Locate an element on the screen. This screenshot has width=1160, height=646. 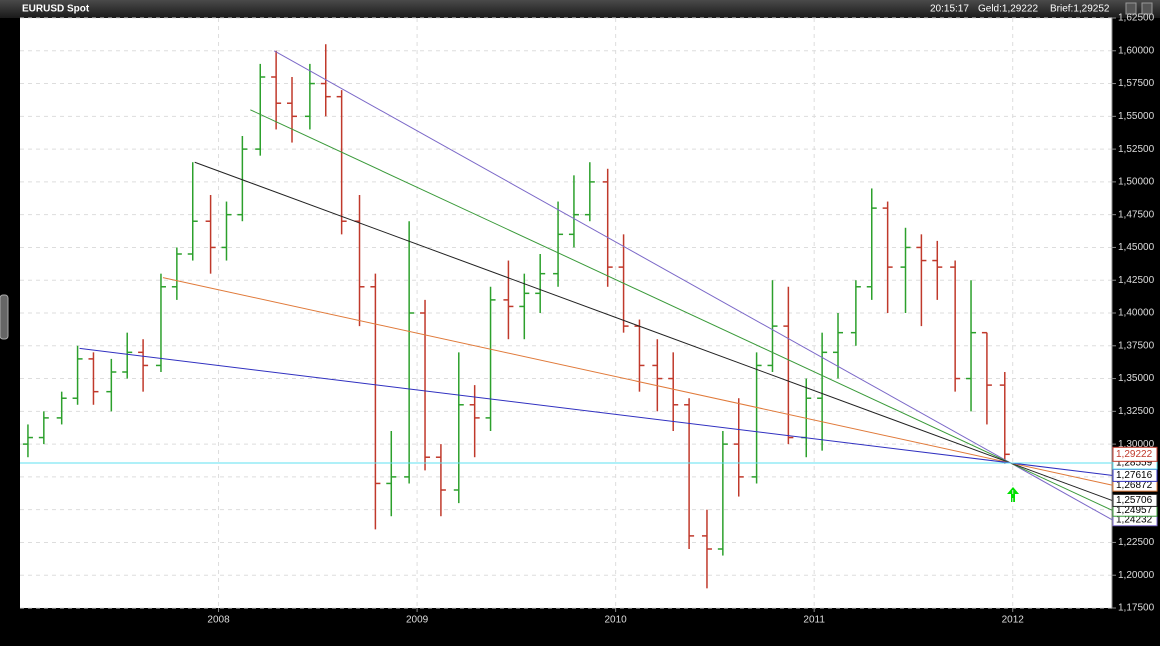
signal-arrow is located at coordinates (1013, 494).